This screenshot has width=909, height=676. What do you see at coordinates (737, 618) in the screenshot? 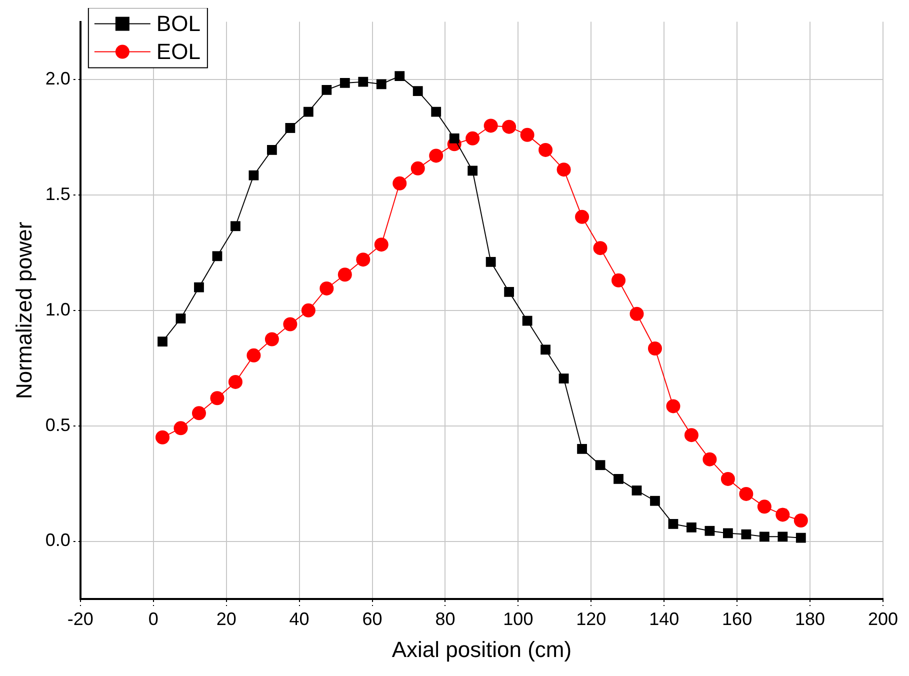
I see `x-tick-label: 160` at bounding box center [737, 618].